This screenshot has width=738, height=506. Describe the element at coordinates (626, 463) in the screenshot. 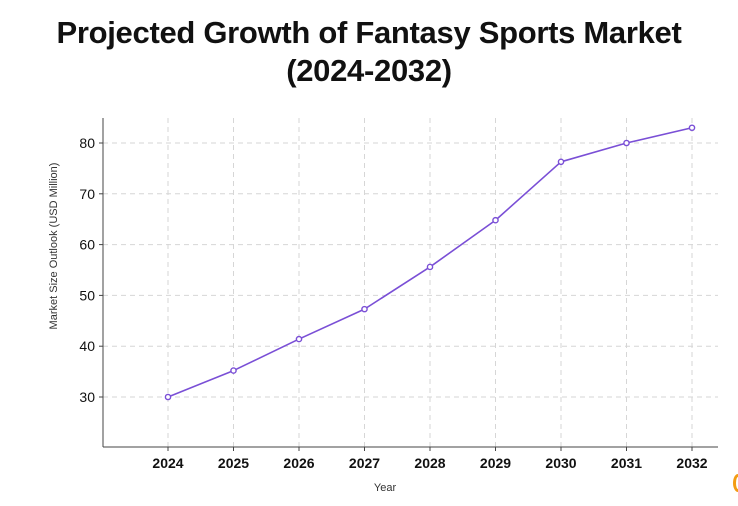

I see `x-tick-label-2031: 2031` at that location.